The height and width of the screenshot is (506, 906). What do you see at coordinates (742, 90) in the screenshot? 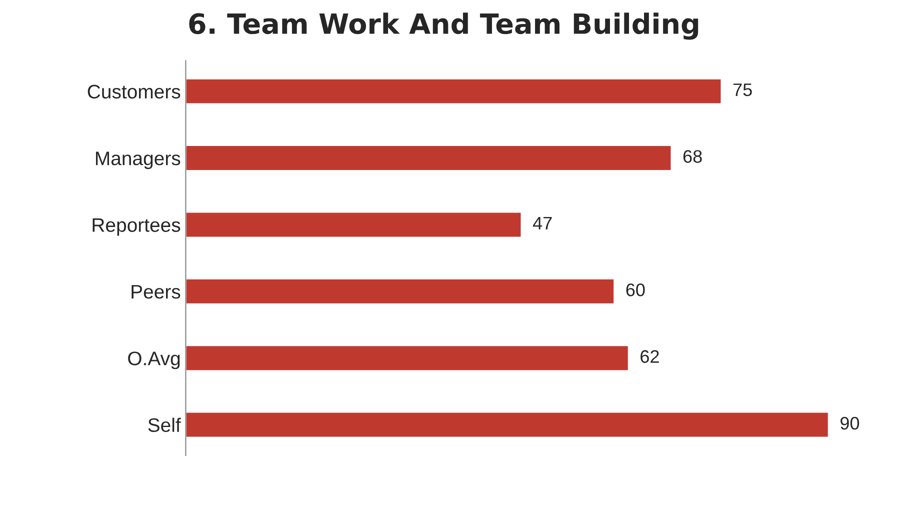
I see `data-label: 75` at bounding box center [742, 90].